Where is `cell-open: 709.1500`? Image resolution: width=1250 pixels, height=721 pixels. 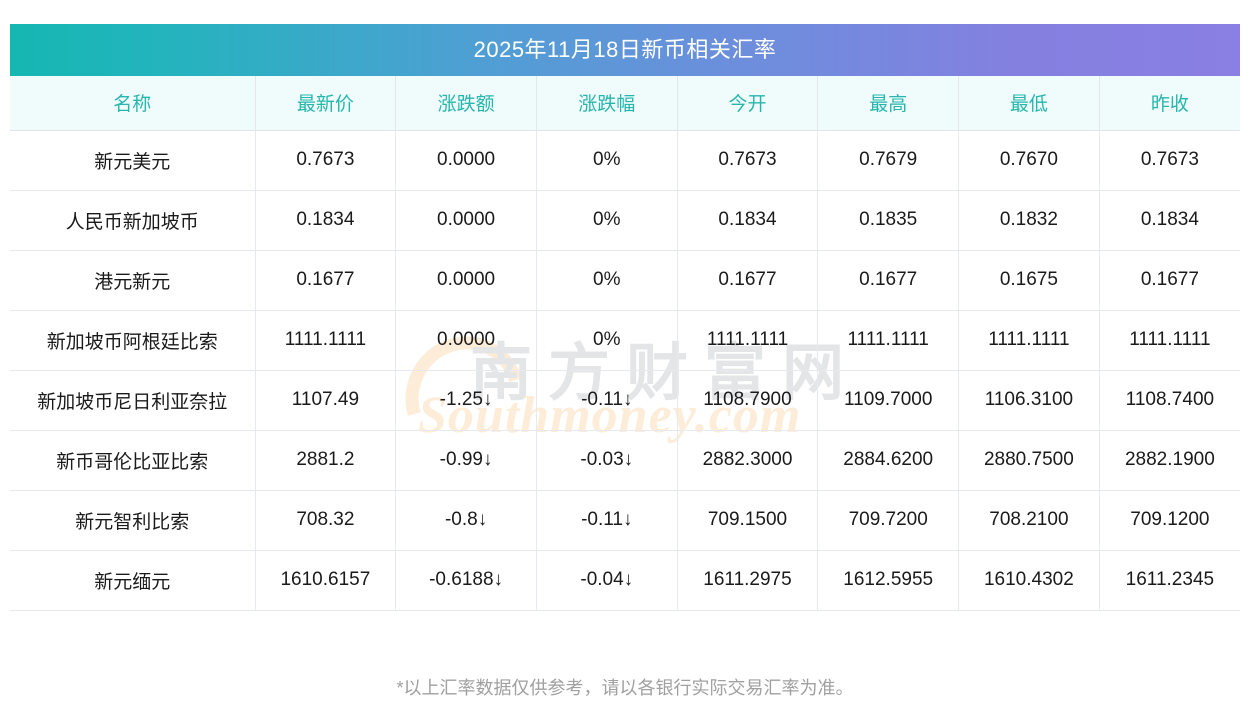
cell-open: 709.1500 is located at coordinates (748, 520).